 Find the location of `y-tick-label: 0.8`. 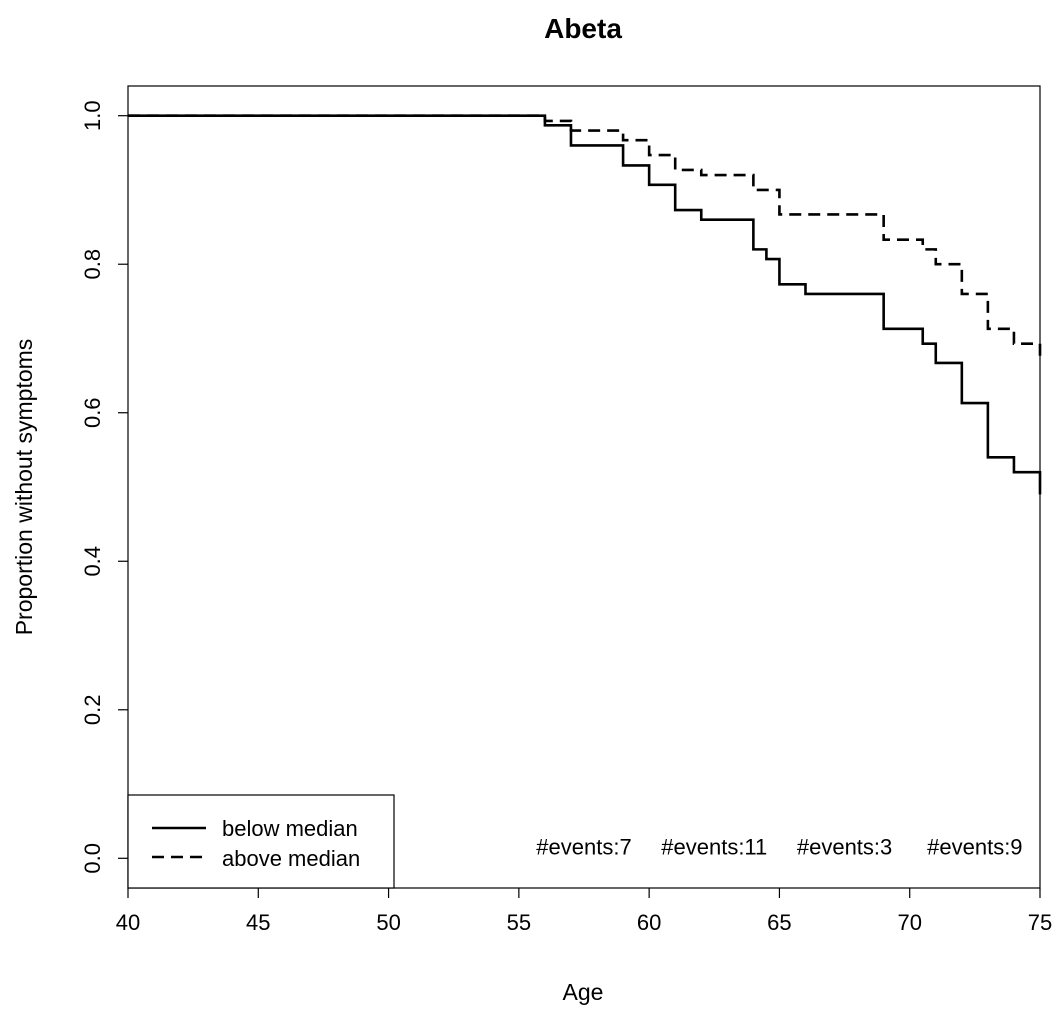

y-tick-label: 0.8 is located at coordinates (92, 264).